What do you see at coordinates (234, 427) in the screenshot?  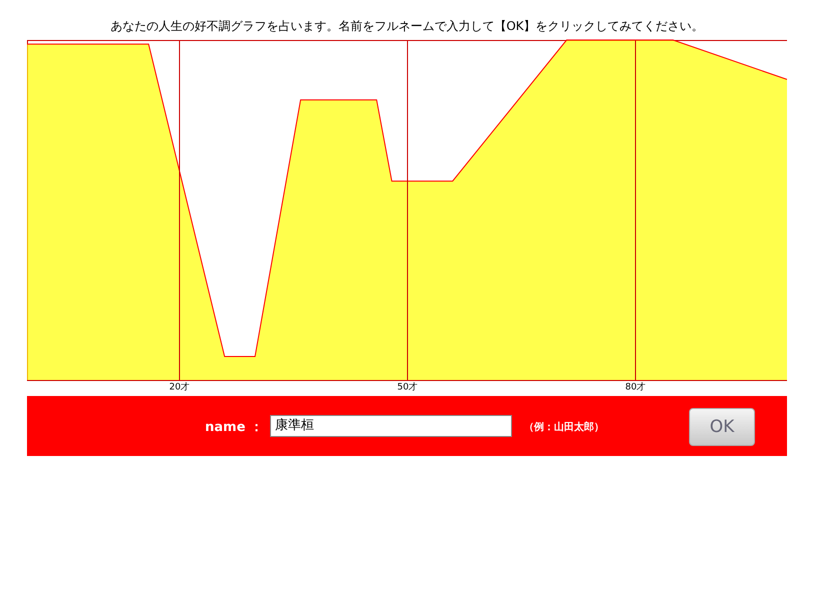 I see `text: name ：` at bounding box center [234, 427].